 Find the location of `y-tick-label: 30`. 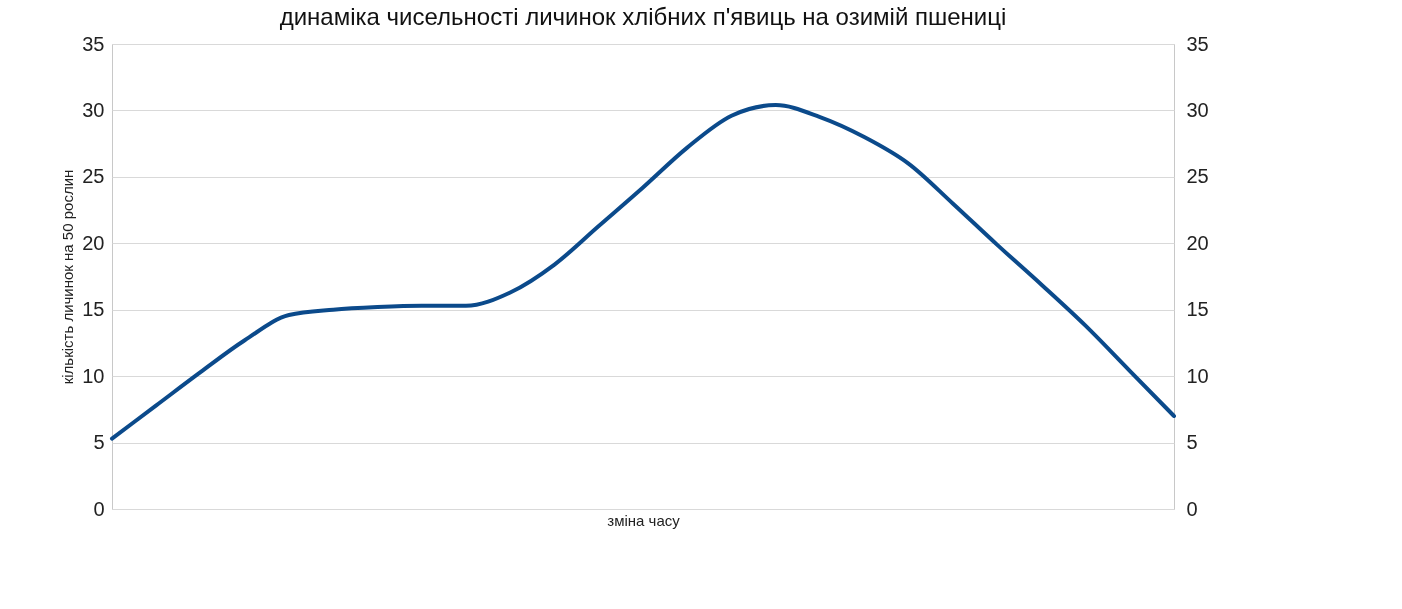

y-tick-label: 30 is located at coordinates (93, 109).